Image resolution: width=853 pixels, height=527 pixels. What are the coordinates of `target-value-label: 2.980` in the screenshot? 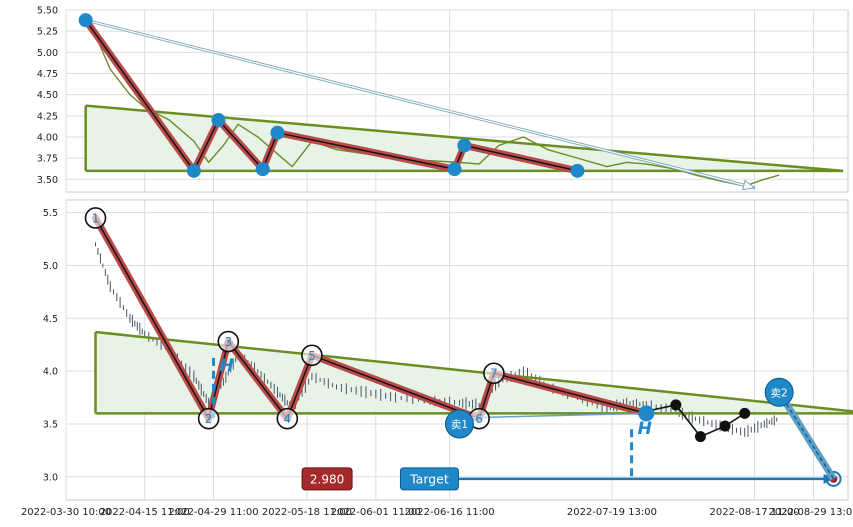 It's located at (327, 479).